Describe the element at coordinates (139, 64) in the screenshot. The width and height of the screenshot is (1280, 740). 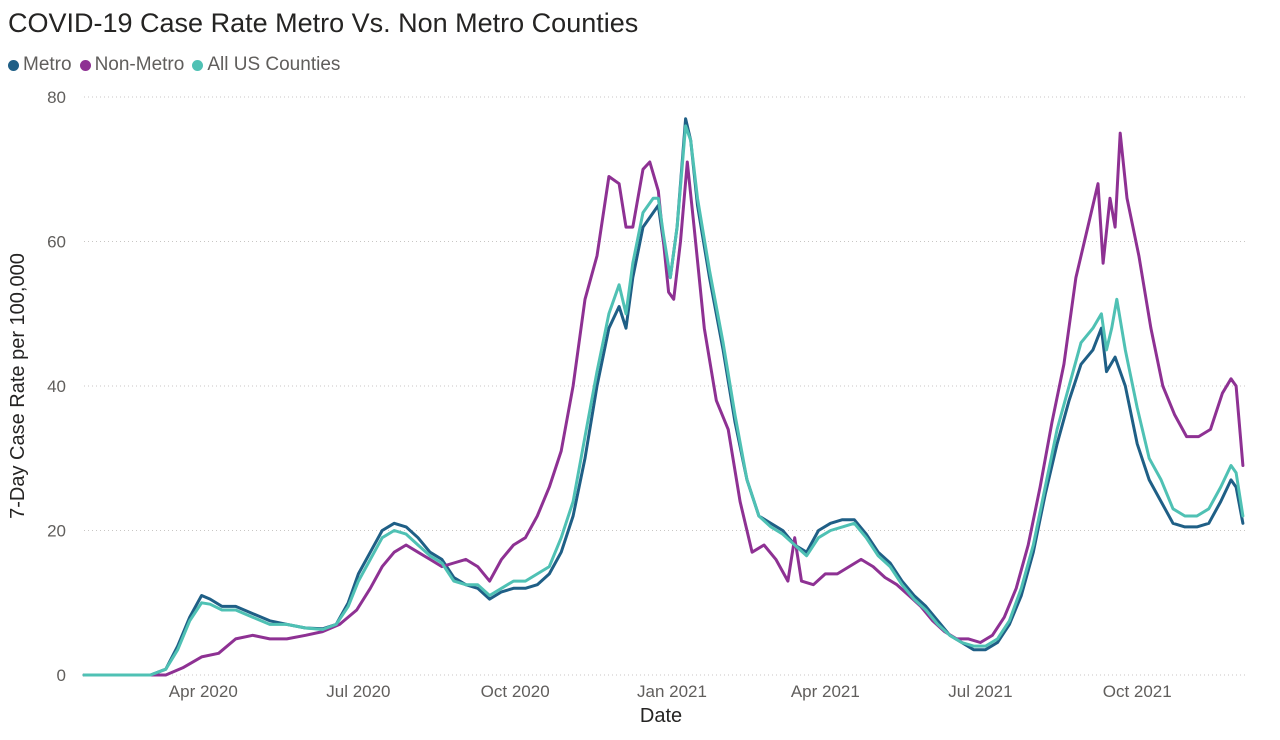
I see `legend-label-non-metro: Non-Metro` at that location.